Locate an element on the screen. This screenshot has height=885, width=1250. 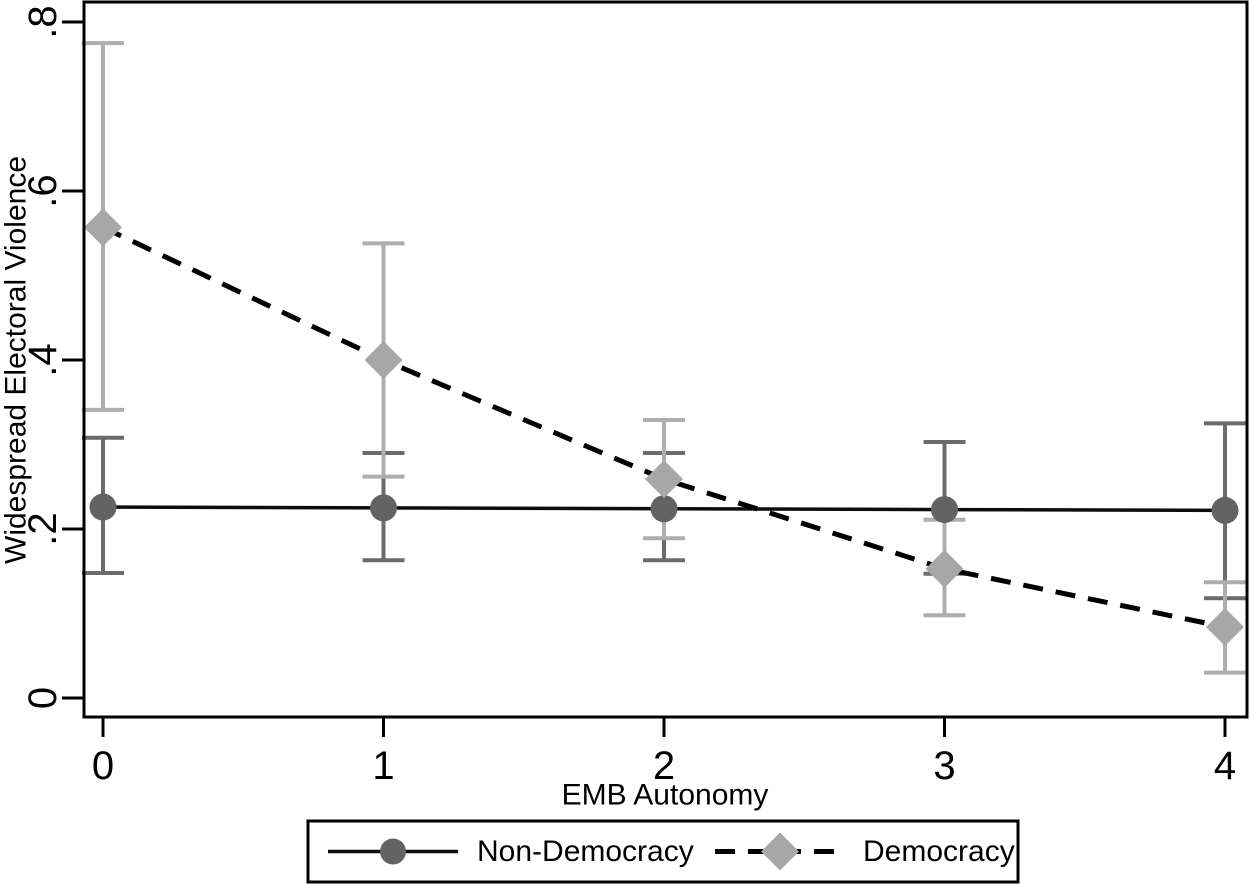
legend-diamond-marker-icon is located at coordinates (780, 851).